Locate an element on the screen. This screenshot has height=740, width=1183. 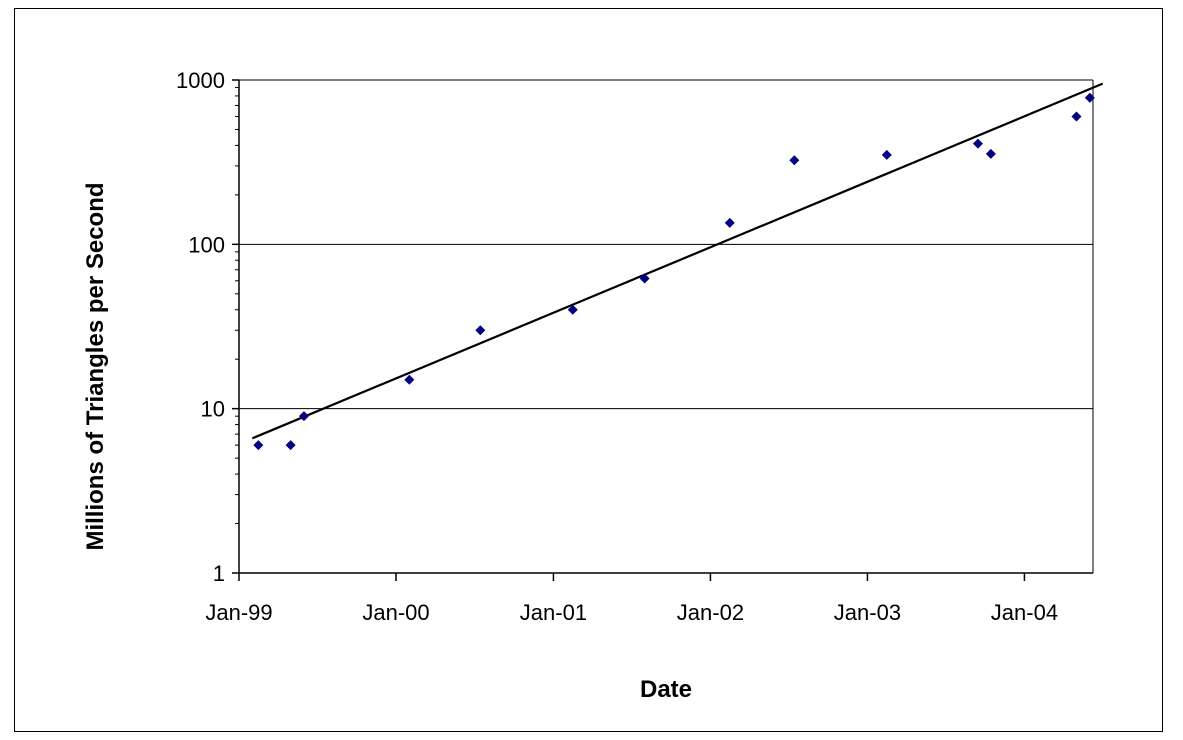
x-tick-label: Jan-02 is located at coordinates (710, 612).